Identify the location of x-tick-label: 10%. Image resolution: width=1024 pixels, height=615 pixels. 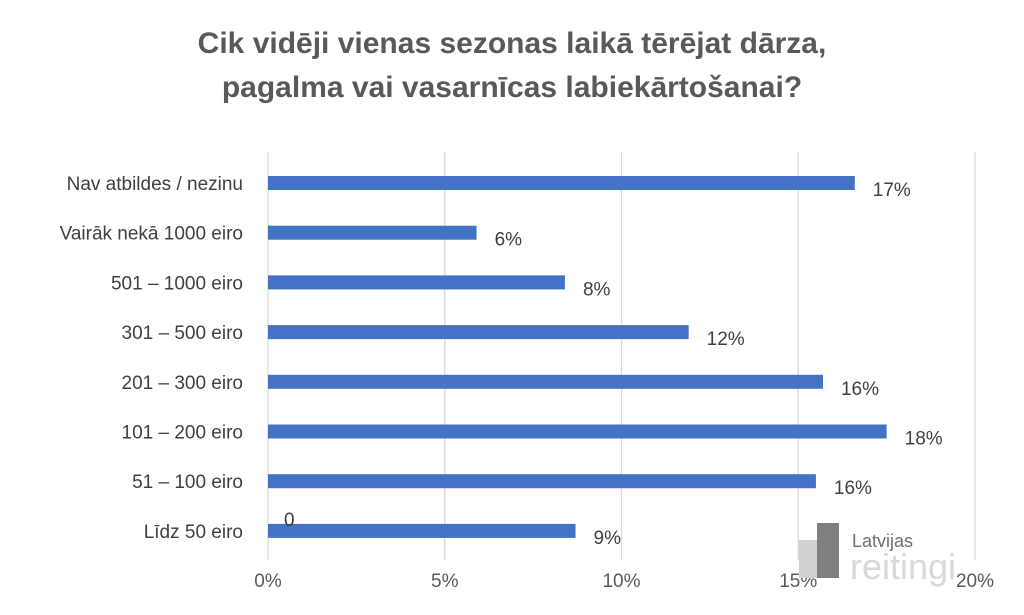
(621, 581).